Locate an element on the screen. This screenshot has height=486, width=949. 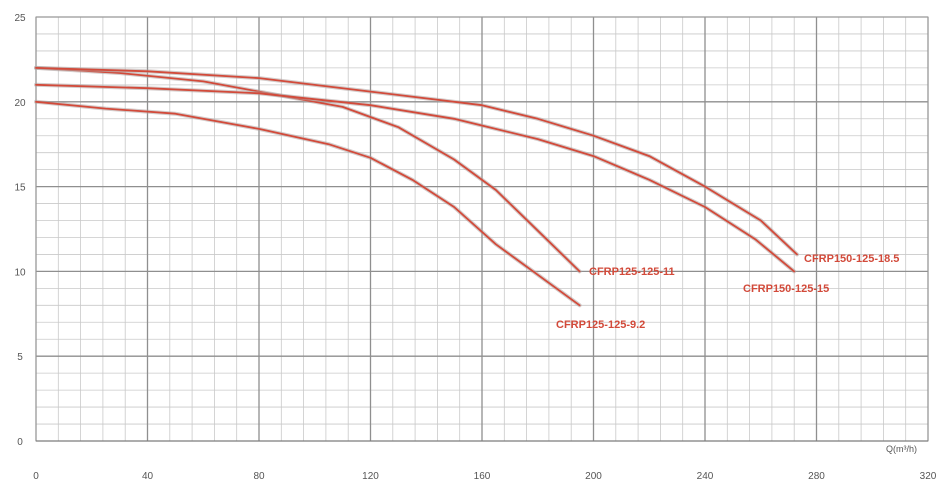
x-tick-label: 160 is located at coordinates (482, 476).